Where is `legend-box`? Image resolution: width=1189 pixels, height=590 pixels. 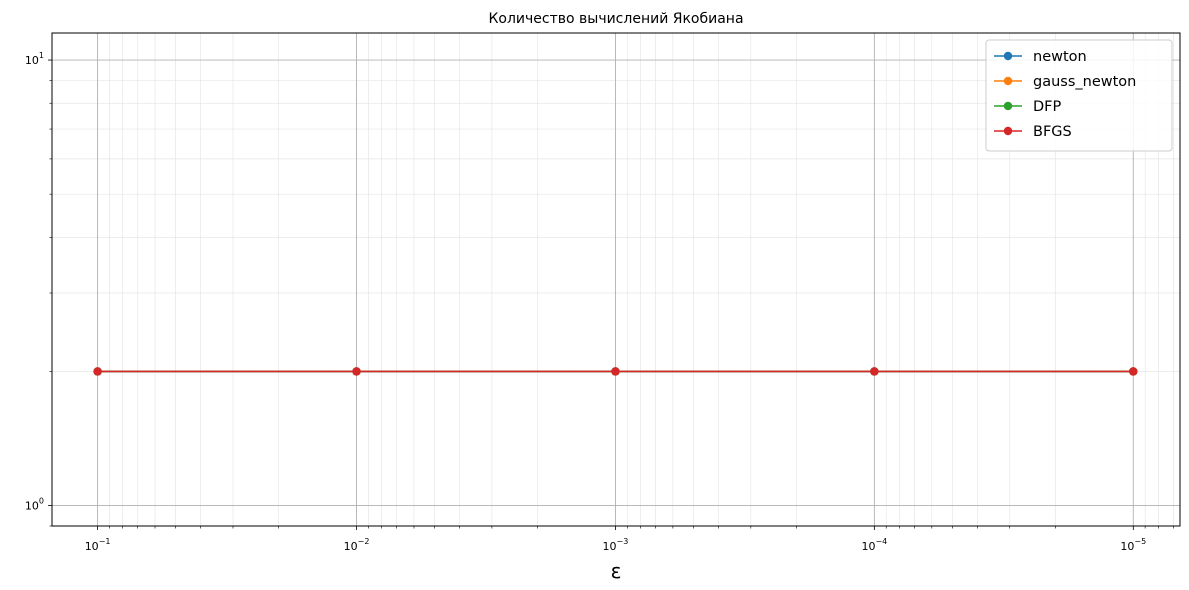
legend-box is located at coordinates (1079, 95).